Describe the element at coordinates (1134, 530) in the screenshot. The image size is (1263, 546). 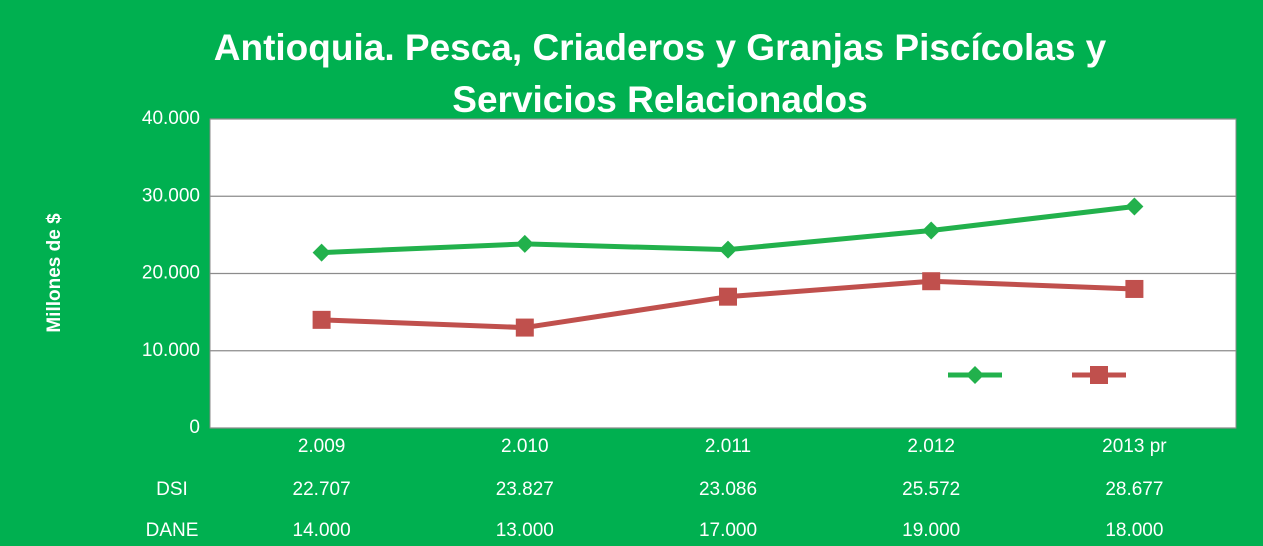
I see `table-value: 18.000` at that location.